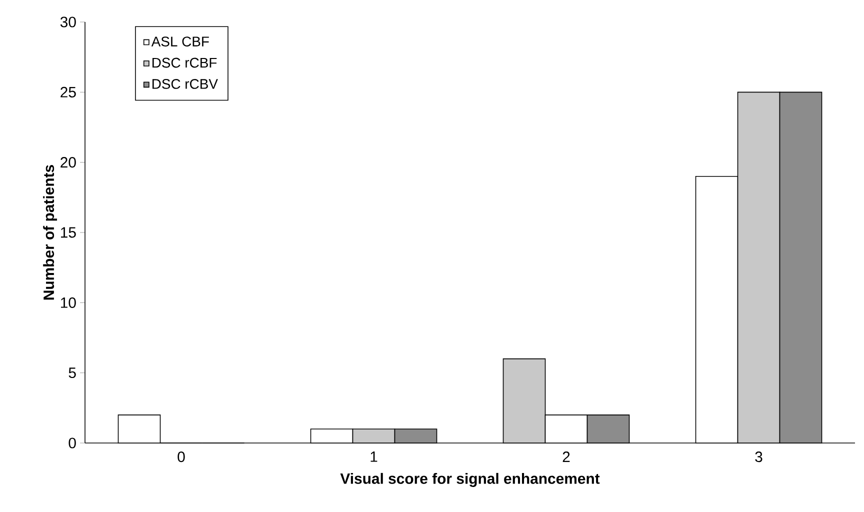 The width and height of the screenshot is (864, 512). What do you see at coordinates (470, 479) in the screenshot?
I see `x-axis-title: Visual score for signal enhancement` at bounding box center [470, 479].